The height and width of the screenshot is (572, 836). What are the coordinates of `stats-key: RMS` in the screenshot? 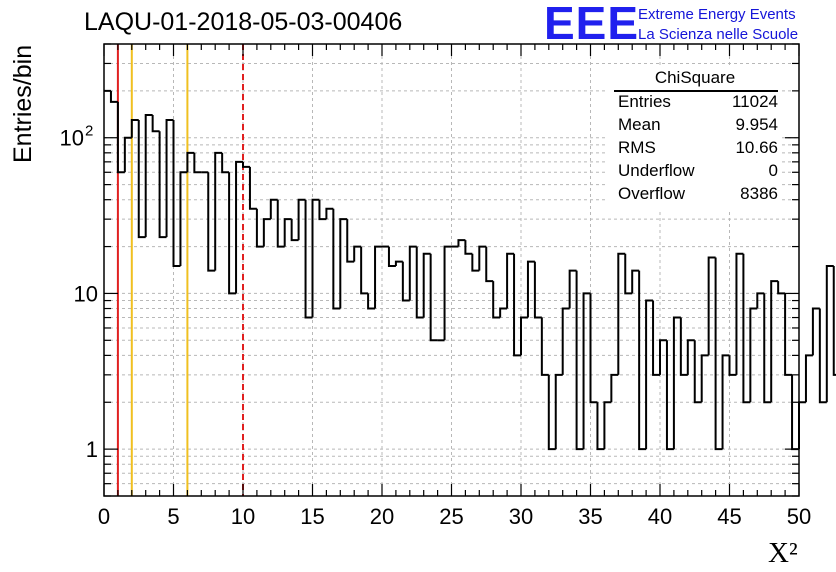 It's located at (637, 147).